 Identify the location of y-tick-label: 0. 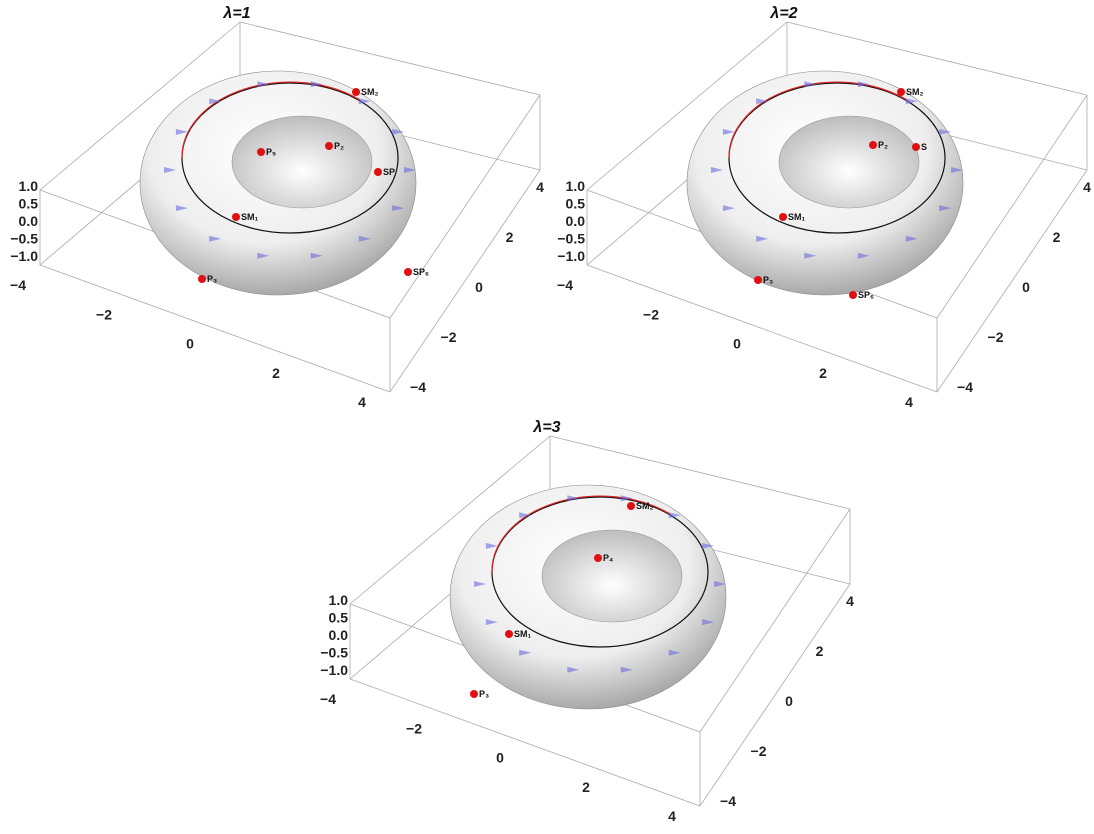
(1026, 287).